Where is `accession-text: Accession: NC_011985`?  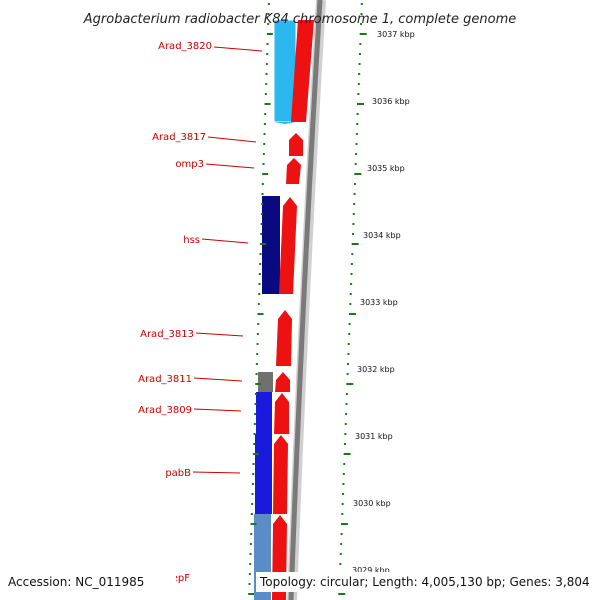 accession-text: Accession: NC_011985 is located at coordinates (76, 582).